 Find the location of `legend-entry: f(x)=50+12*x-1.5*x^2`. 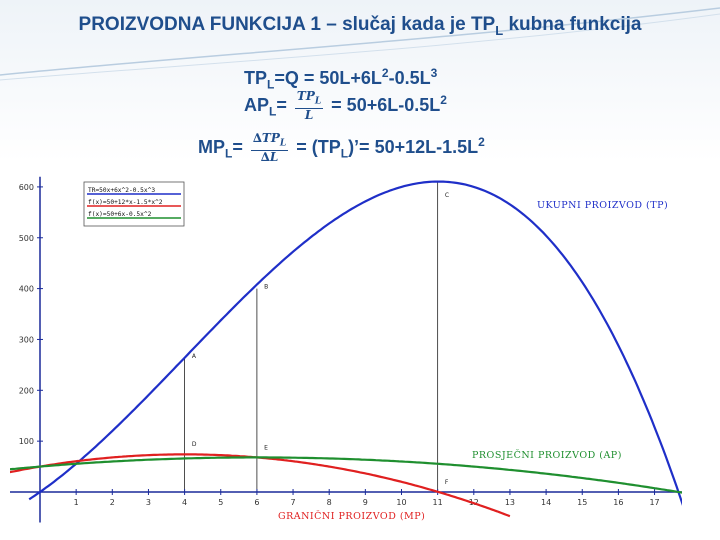

legend-entry: f(x)=50+12*x-1.5*x^2 is located at coordinates (125, 202).